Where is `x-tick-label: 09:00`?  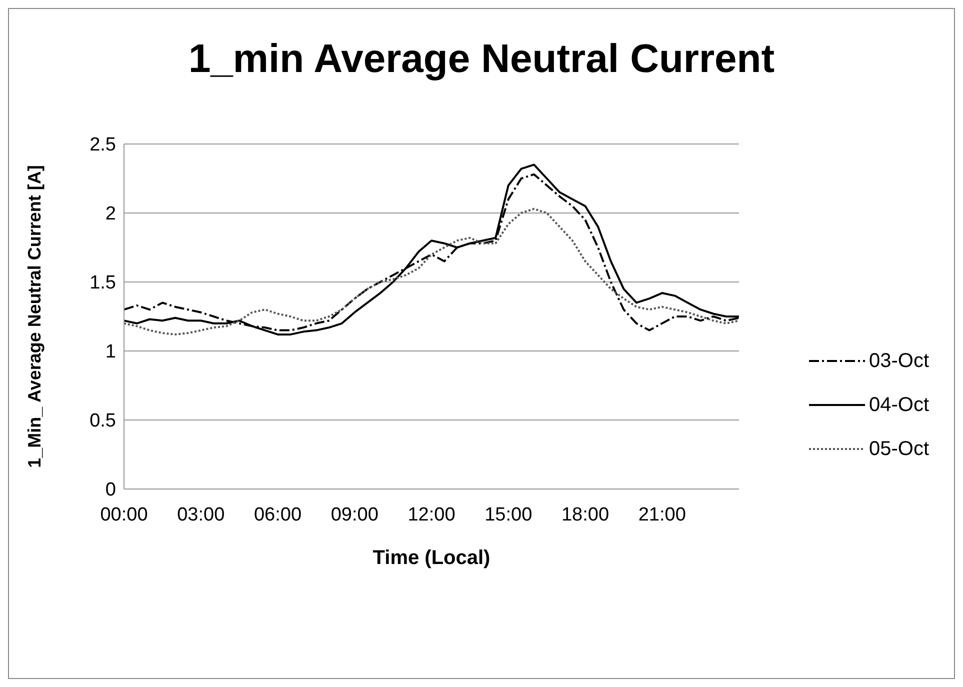
x-tick-label: 09:00 is located at coordinates (354, 515).